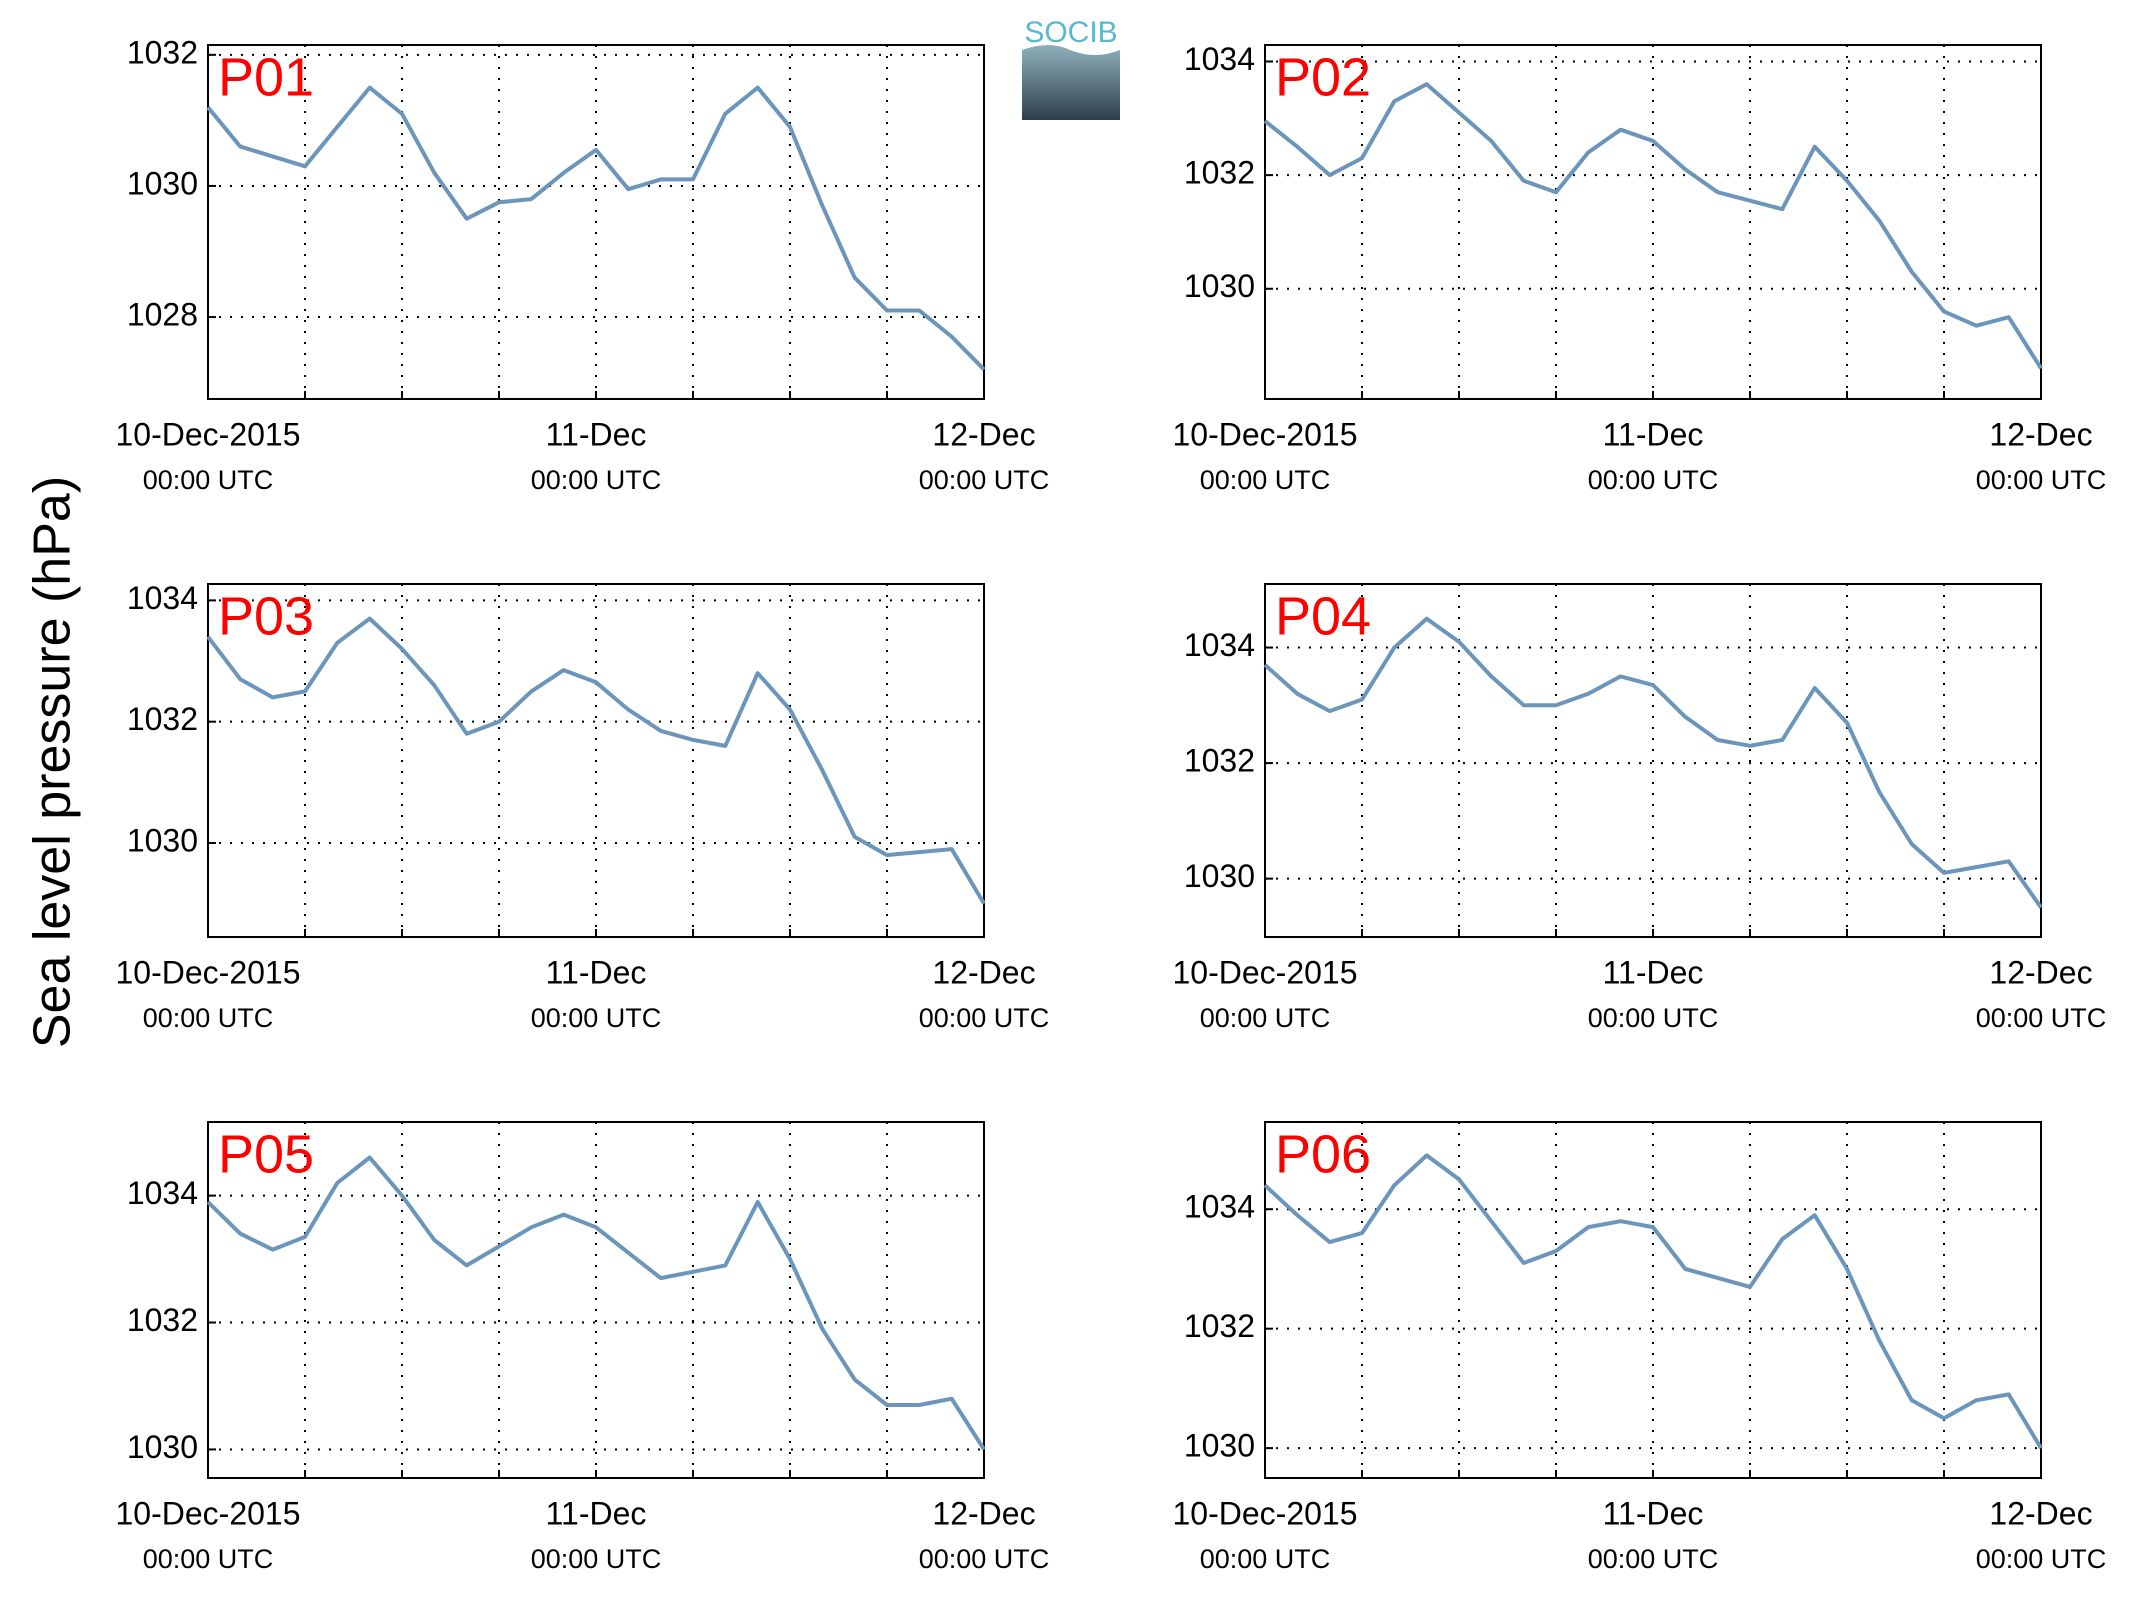  I want to click on logo-text: SOCIB, so click(1070, 32).